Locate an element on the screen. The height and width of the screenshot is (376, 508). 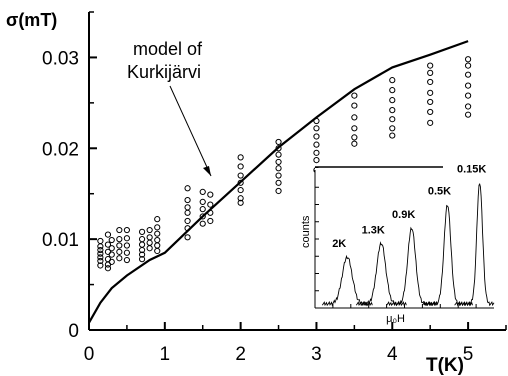
annotation: model of Kurkijärvi is located at coordinates (165, 60).